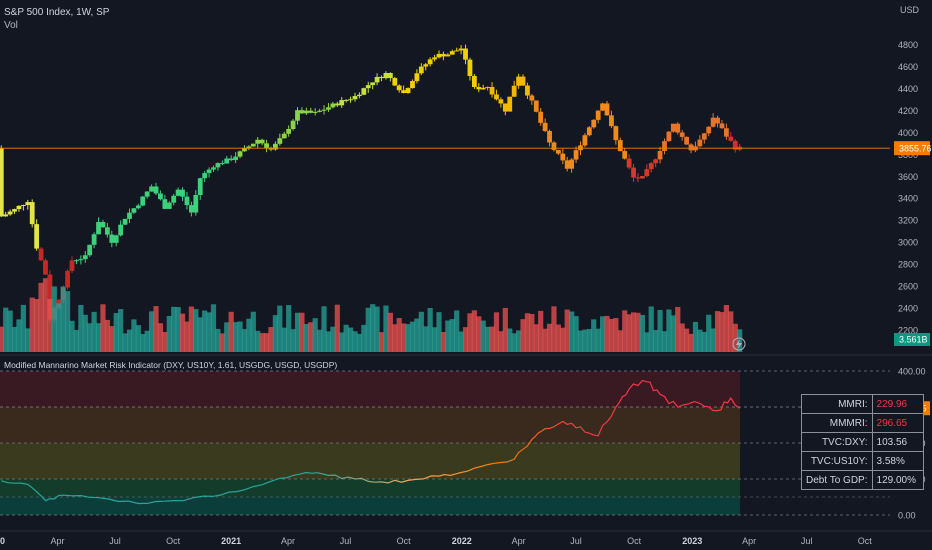 The image size is (932, 550). I want to click on price-axis-tick-label: 4400, so click(908, 89).